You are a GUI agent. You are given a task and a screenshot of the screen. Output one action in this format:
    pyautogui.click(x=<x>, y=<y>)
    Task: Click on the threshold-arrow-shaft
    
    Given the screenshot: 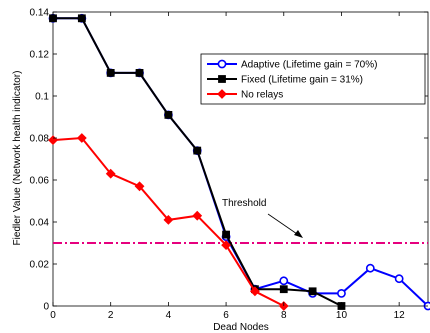 What is the action you would take?
    pyautogui.click(x=284, y=225)
    